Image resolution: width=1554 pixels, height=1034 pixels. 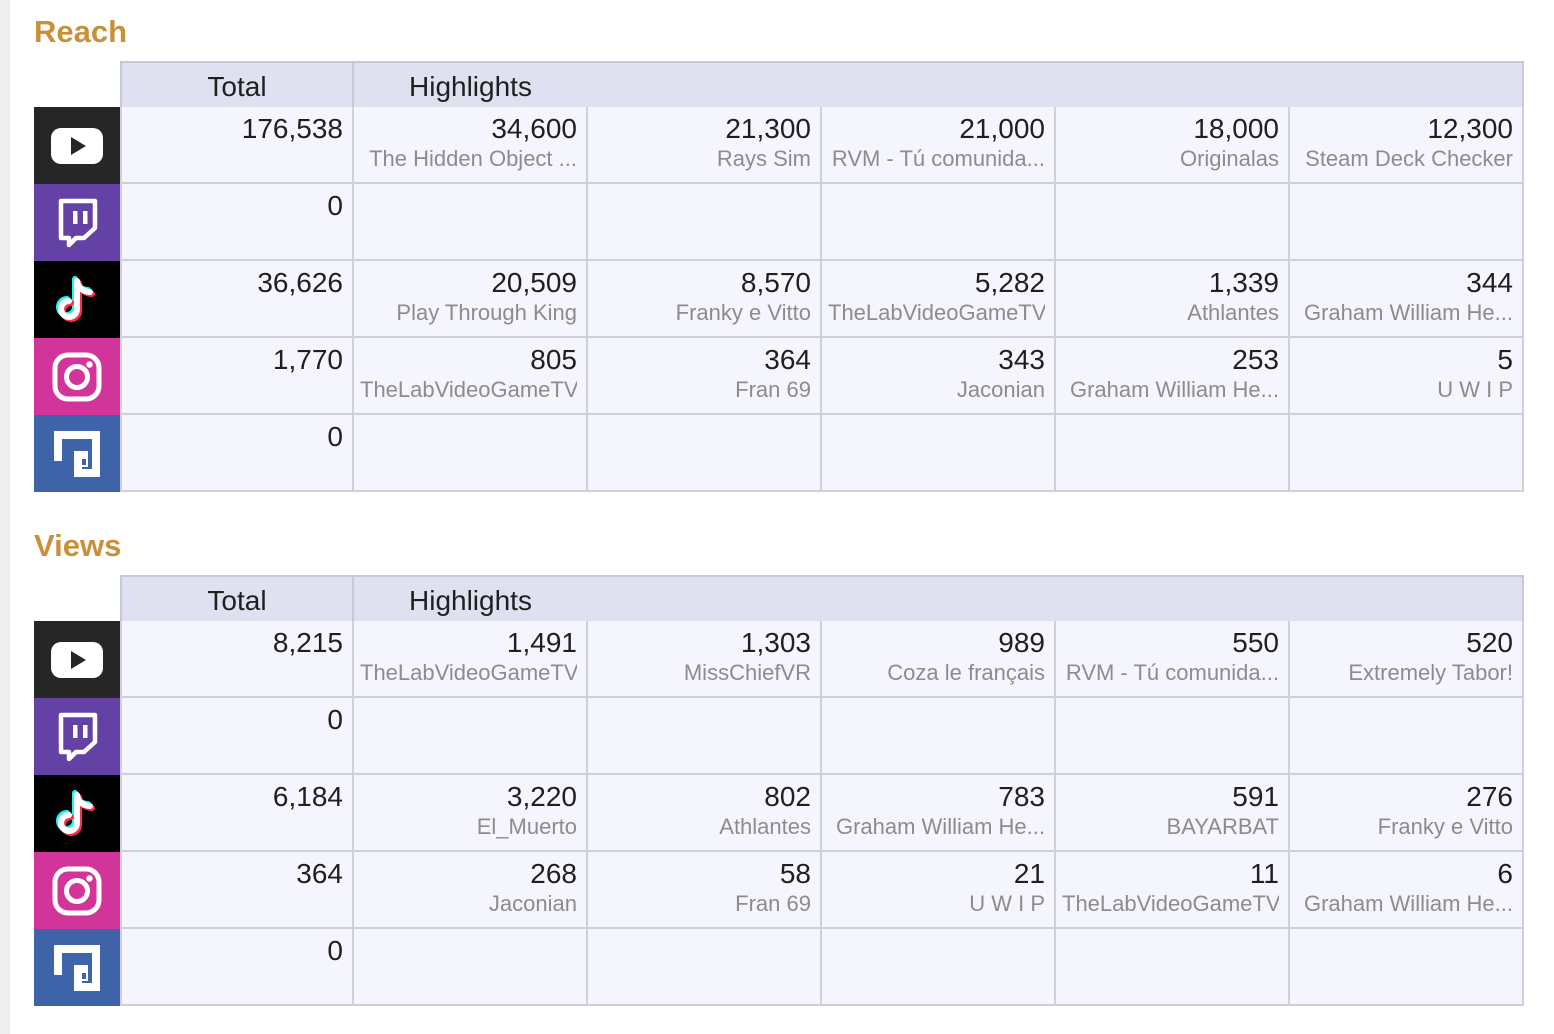 What do you see at coordinates (795, 873) in the screenshot?
I see `highlight-value: 58` at bounding box center [795, 873].